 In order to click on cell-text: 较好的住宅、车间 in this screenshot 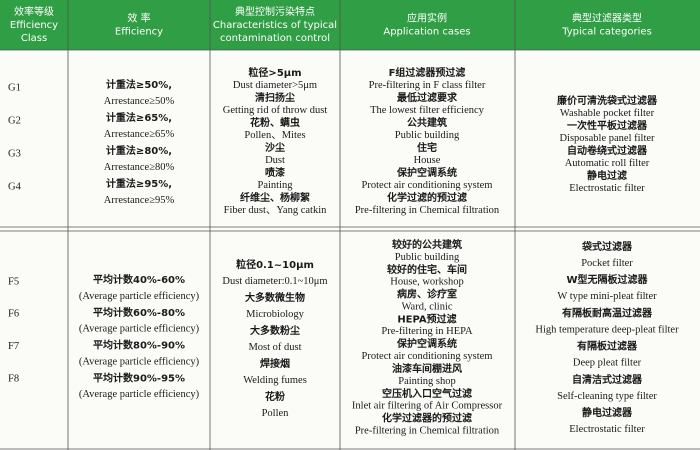, I will do `click(427, 269)`.